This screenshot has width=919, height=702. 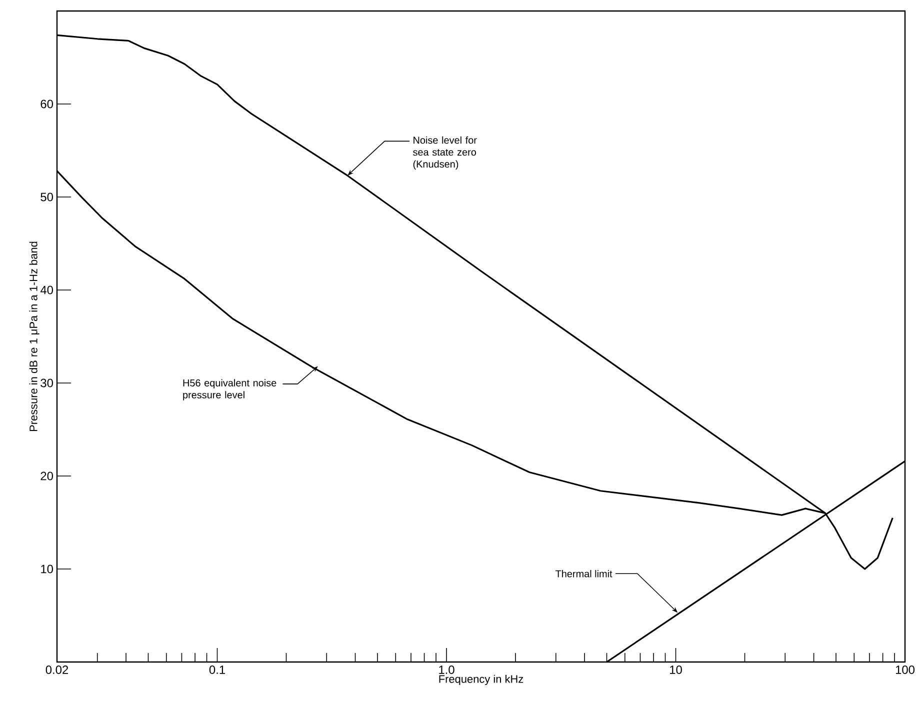 I want to click on annotation: H56 equivalent noise pressure level, so click(x=229, y=389).